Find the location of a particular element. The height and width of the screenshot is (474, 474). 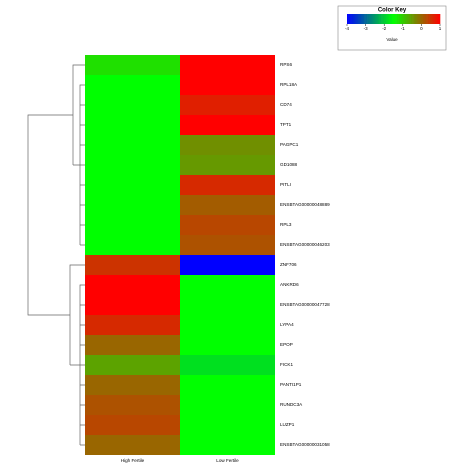

row-label: GD1088 is located at coordinates (289, 164).